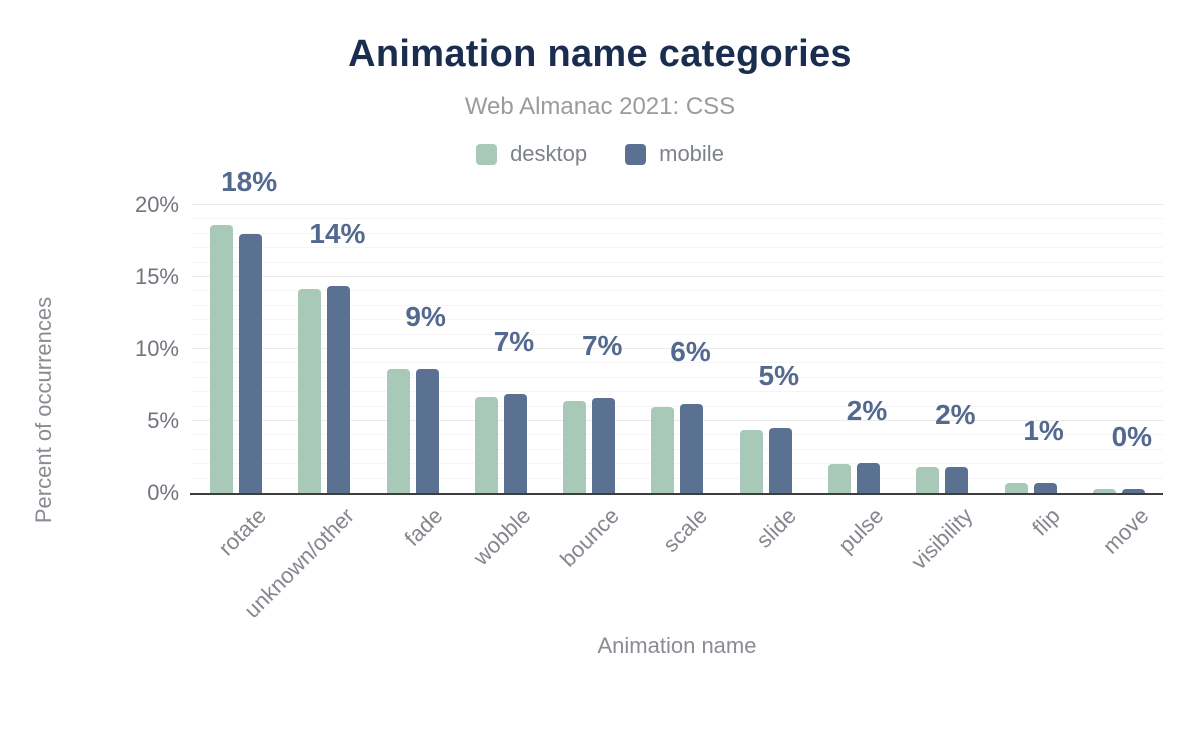 The width and height of the screenshot is (1200, 742). Describe the element at coordinates (691, 153) in the screenshot. I see `legend-label-mobile: mobile` at that location.